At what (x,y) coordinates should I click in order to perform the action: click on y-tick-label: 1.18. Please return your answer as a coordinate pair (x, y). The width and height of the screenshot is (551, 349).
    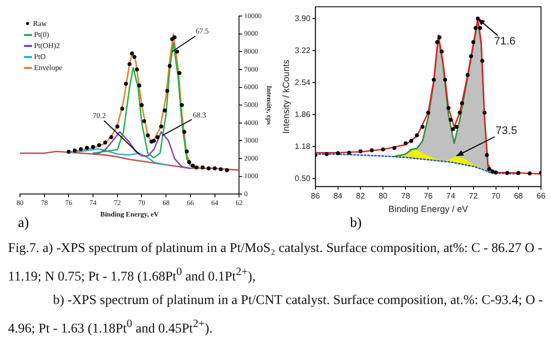
    Looking at the image, I should click on (302, 146).